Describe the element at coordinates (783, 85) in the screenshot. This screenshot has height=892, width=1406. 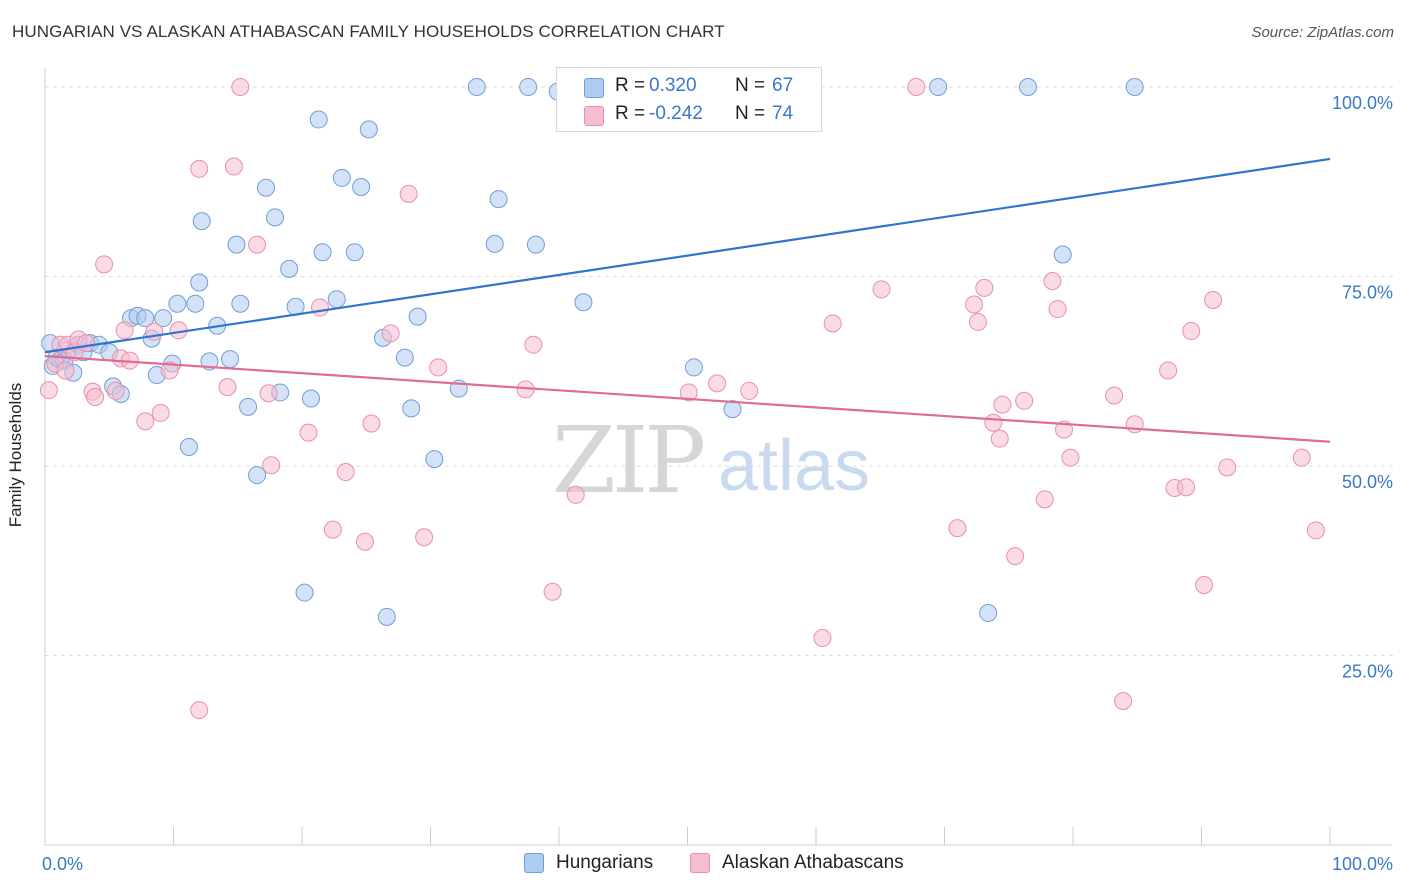
I see `legend-n-value: 67` at that location.